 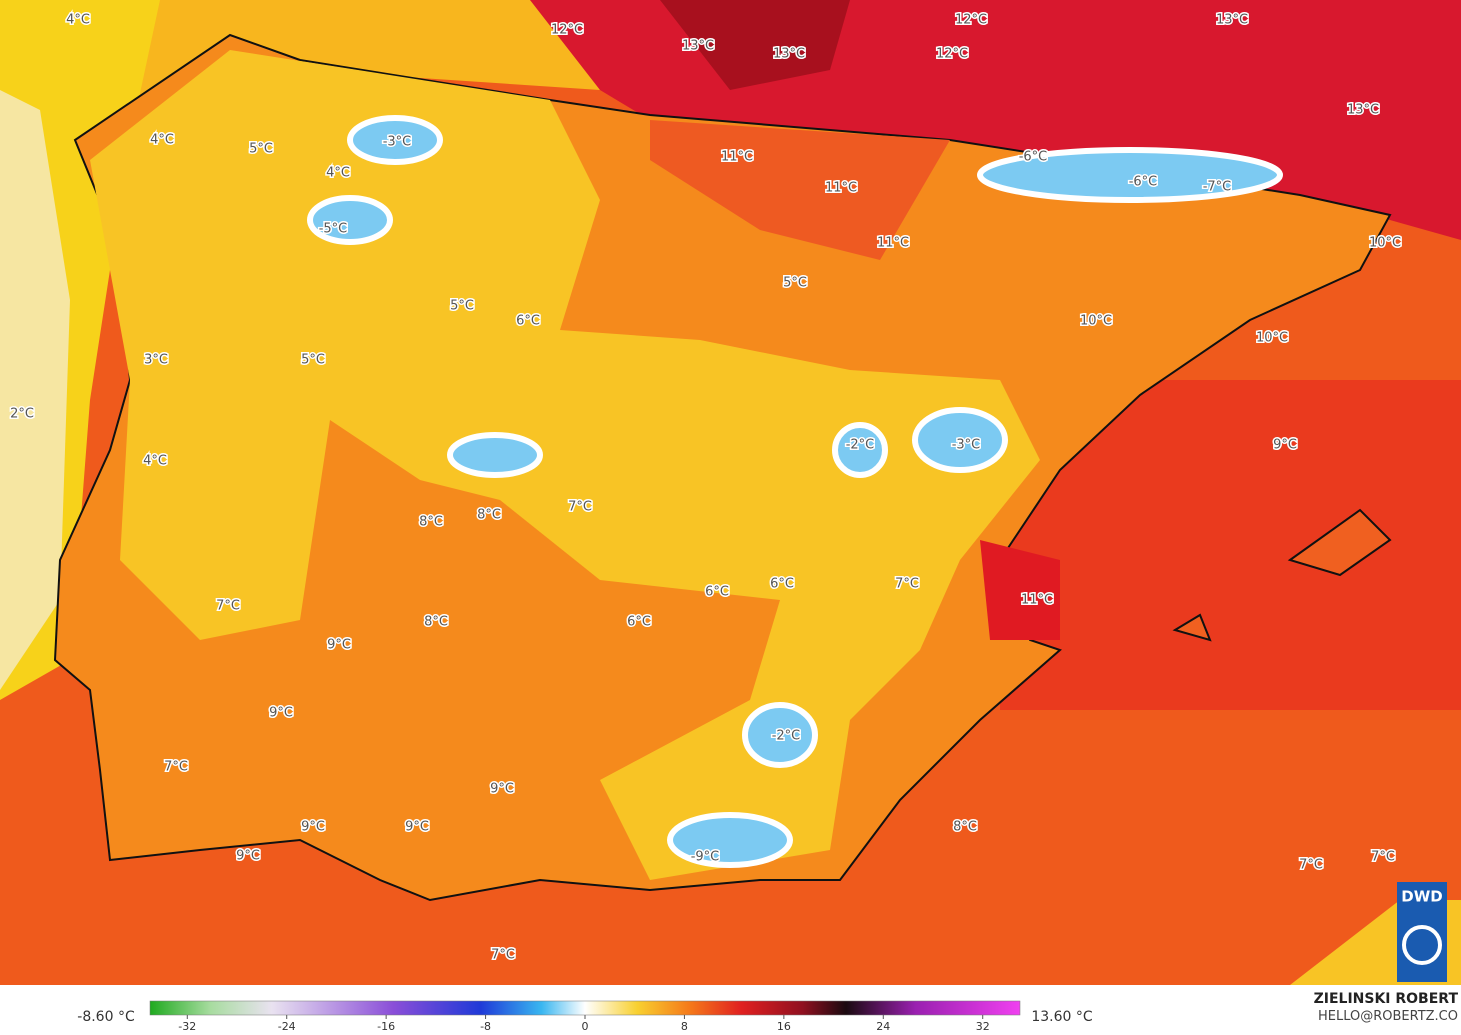 What do you see at coordinates (755, 45) in the screenshot?
I see `france-dark` at bounding box center [755, 45].